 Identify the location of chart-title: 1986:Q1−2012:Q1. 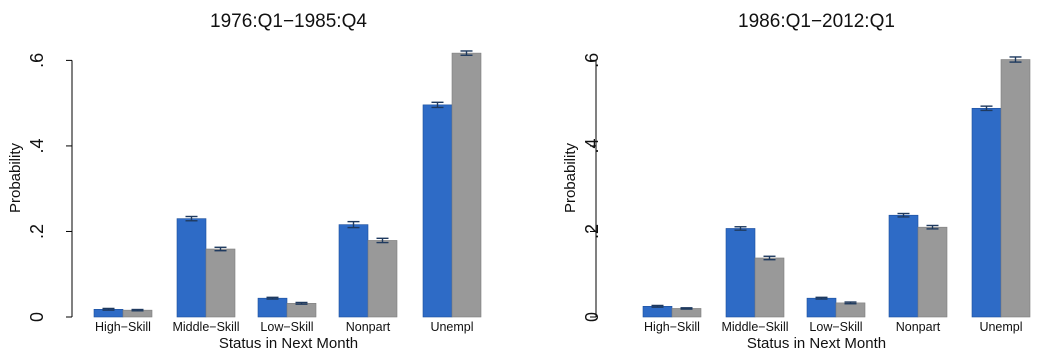
(816, 21).